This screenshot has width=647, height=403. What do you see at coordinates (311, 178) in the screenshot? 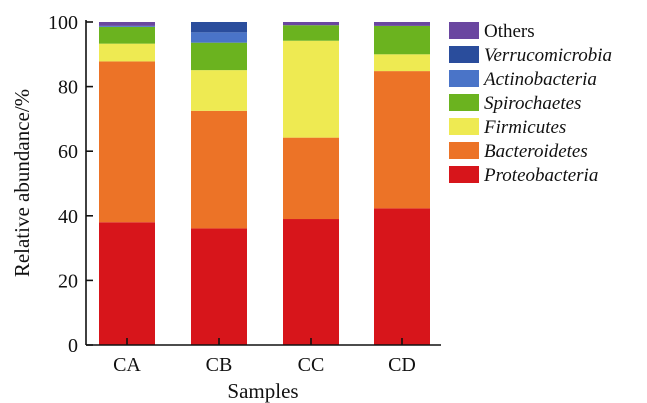
I see `bar-segment-cc-bacteroidetes` at bounding box center [311, 178].